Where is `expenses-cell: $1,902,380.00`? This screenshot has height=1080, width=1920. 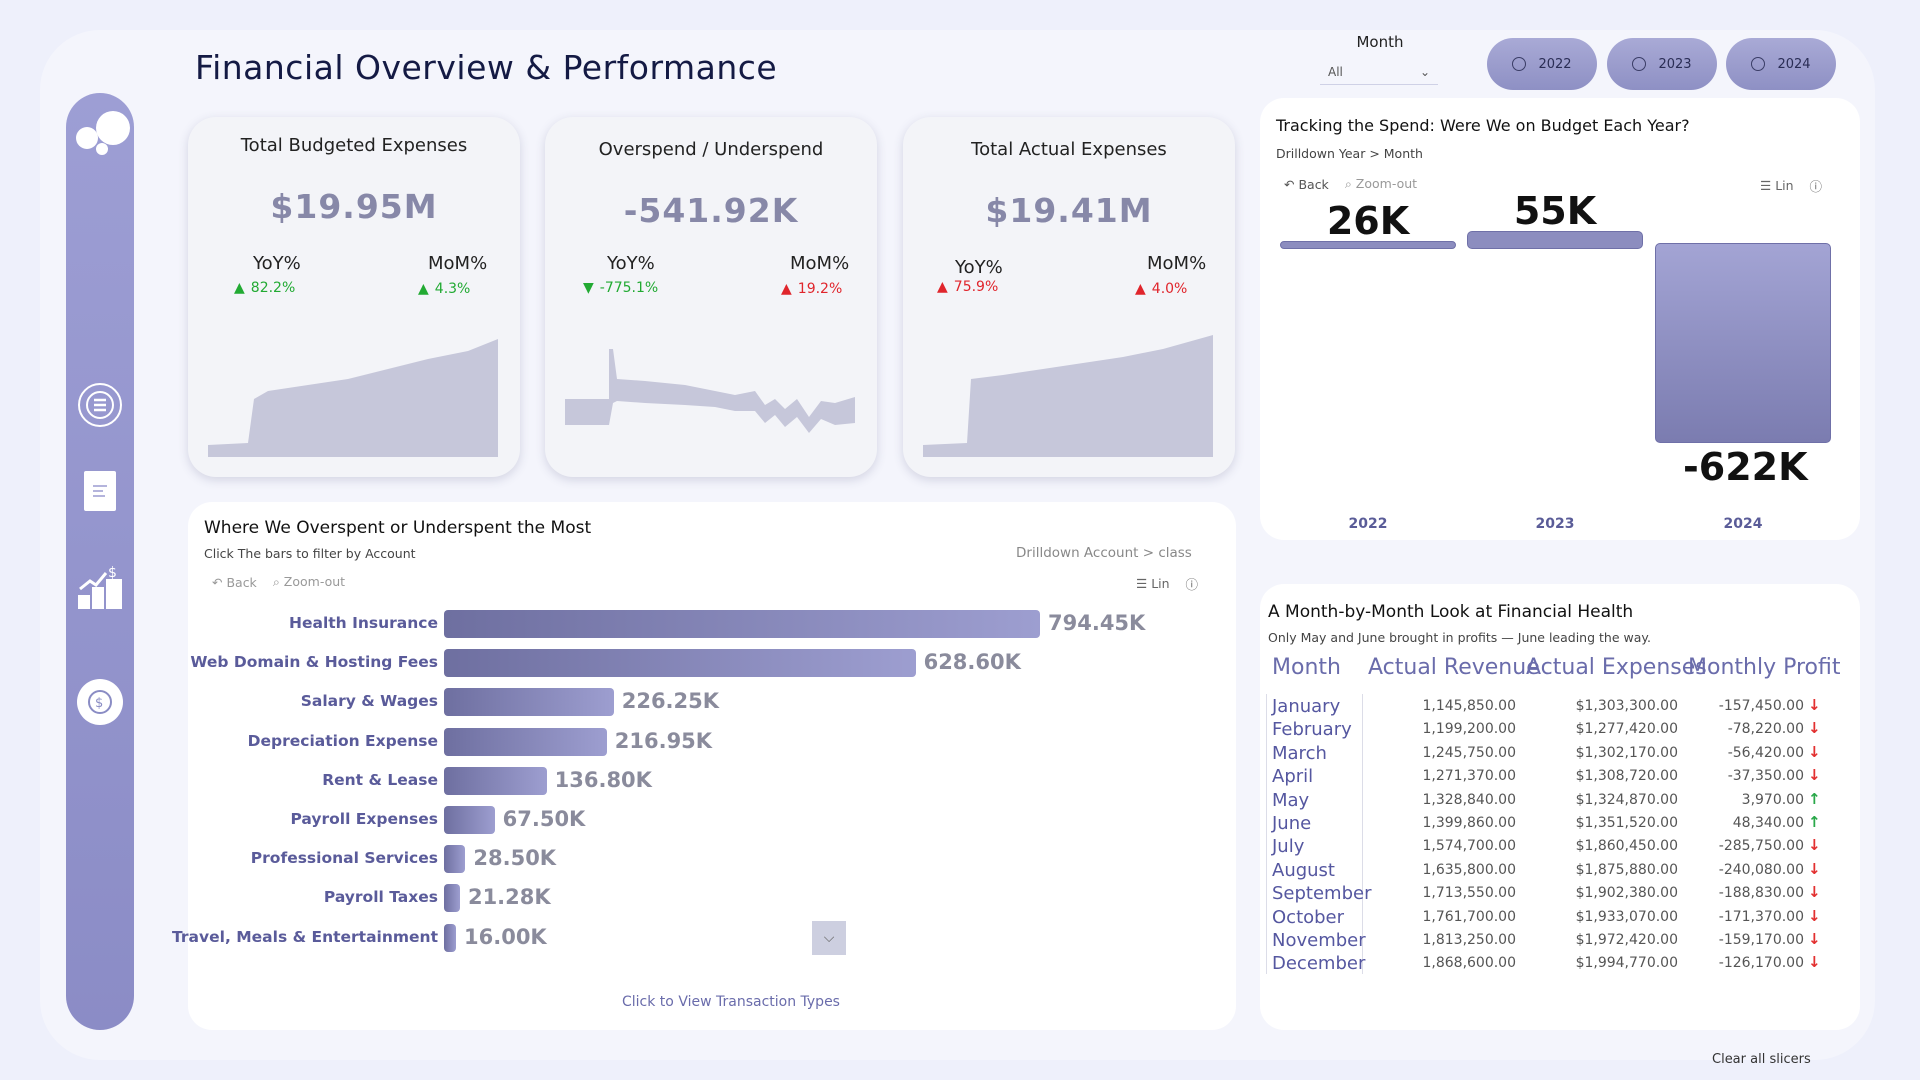 expenses-cell: $1,902,380.00 is located at coordinates (1626, 893).